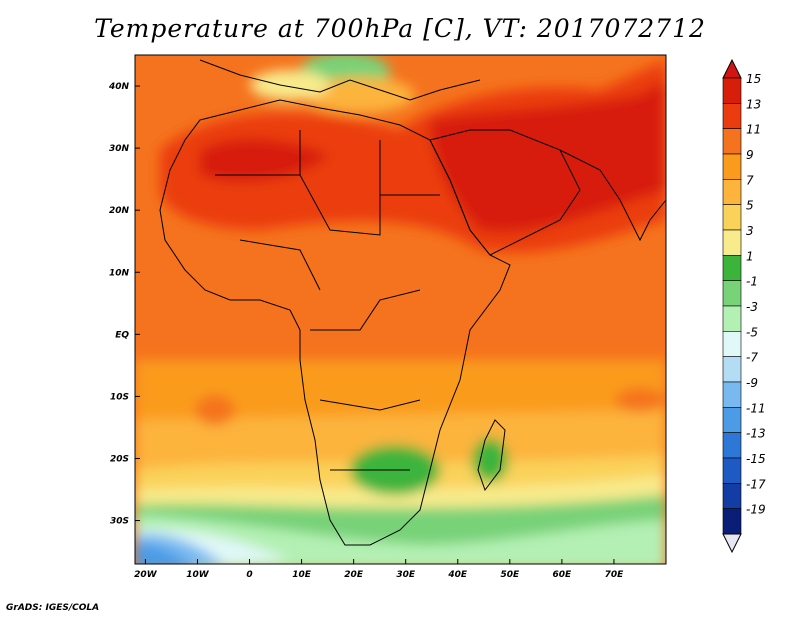  I want to click on y-tick-label: 40N, so click(119, 87).